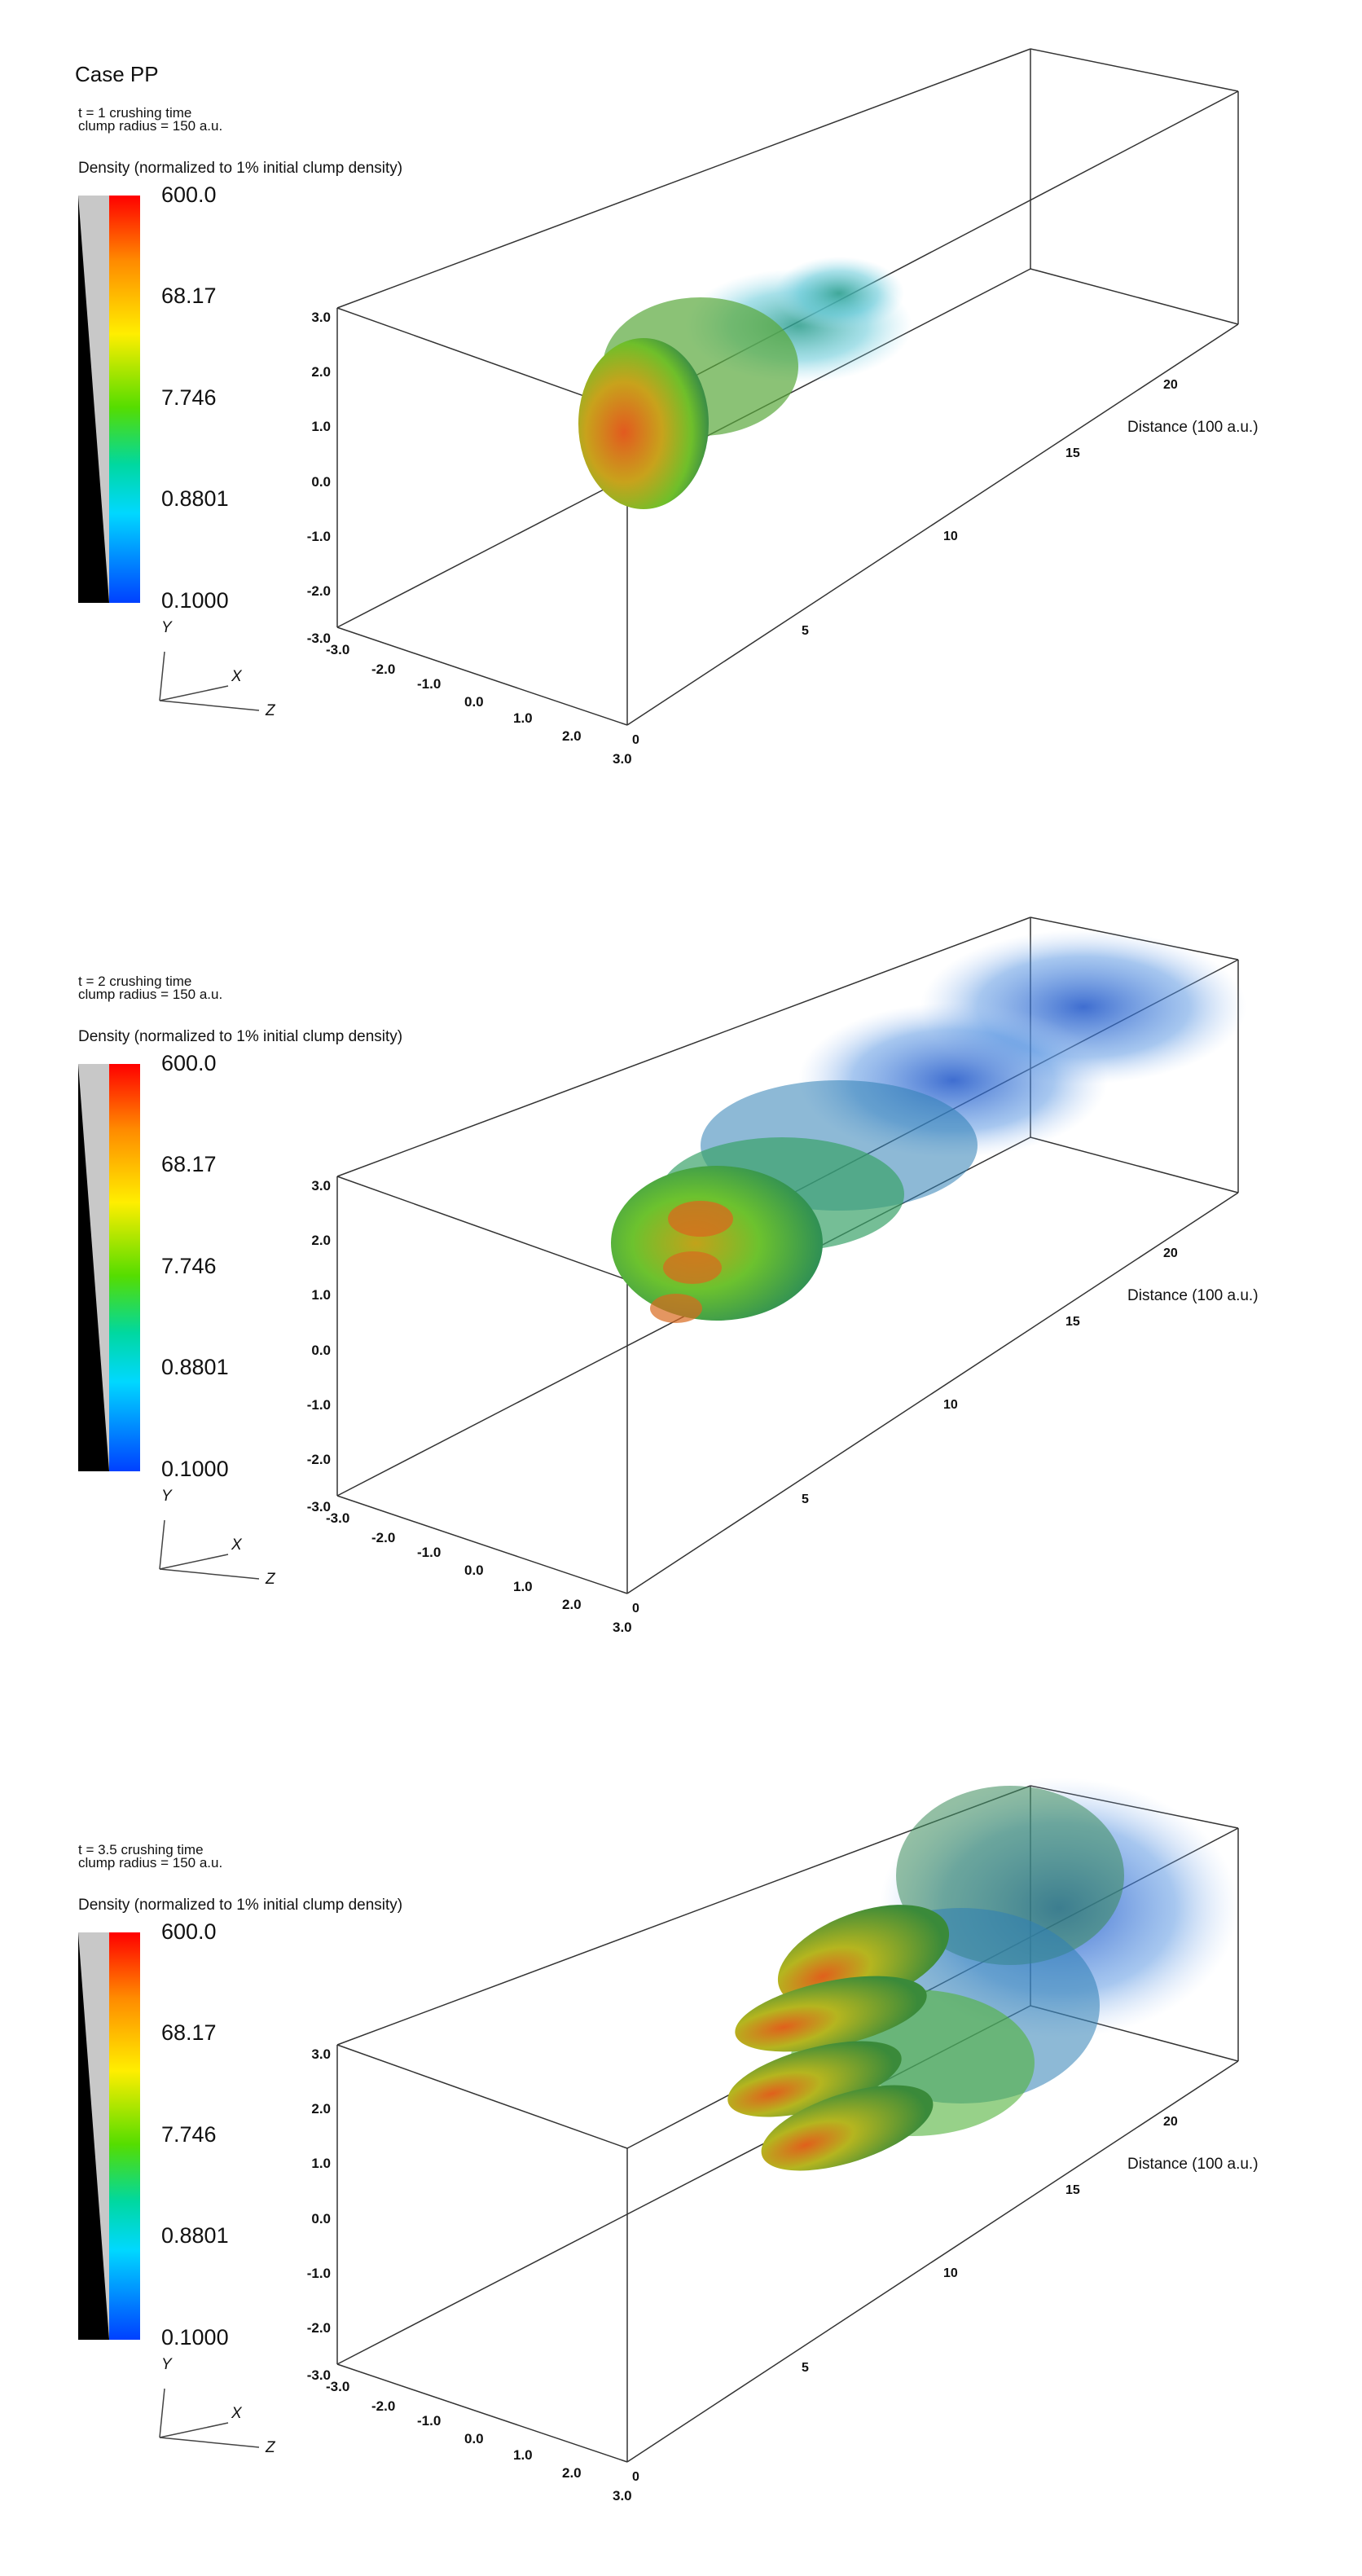  I want to click on finger-lower, so click(814, 2079).